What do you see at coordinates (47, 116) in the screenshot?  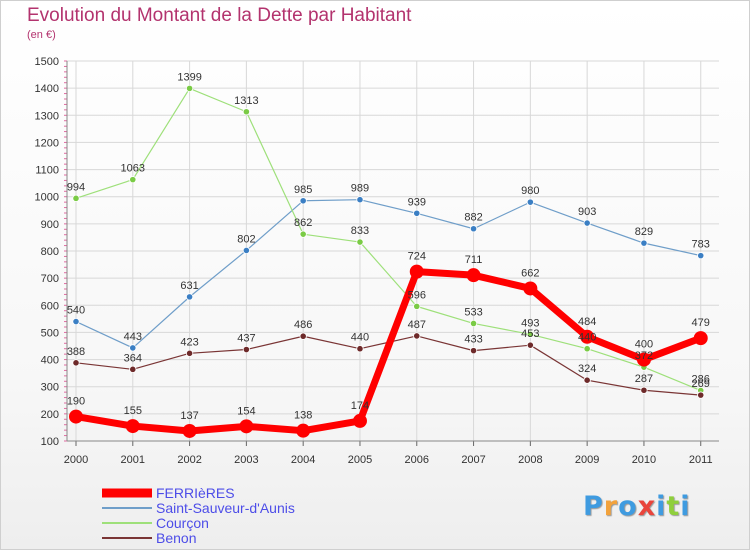 I see `y-tick-label: 1300` at bounding box center [47, 116].